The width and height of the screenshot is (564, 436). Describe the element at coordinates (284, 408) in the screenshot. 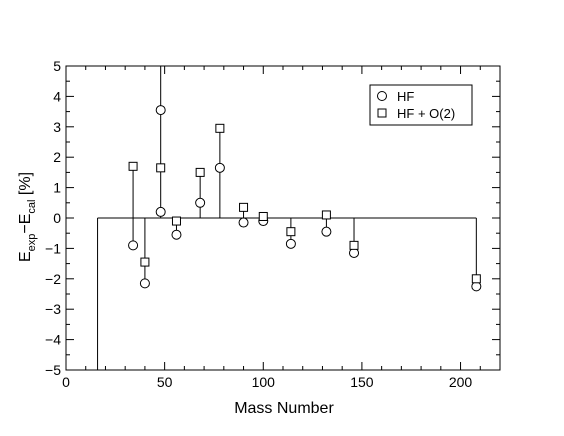

I see `x-axis-label: Mass Number` at that location.